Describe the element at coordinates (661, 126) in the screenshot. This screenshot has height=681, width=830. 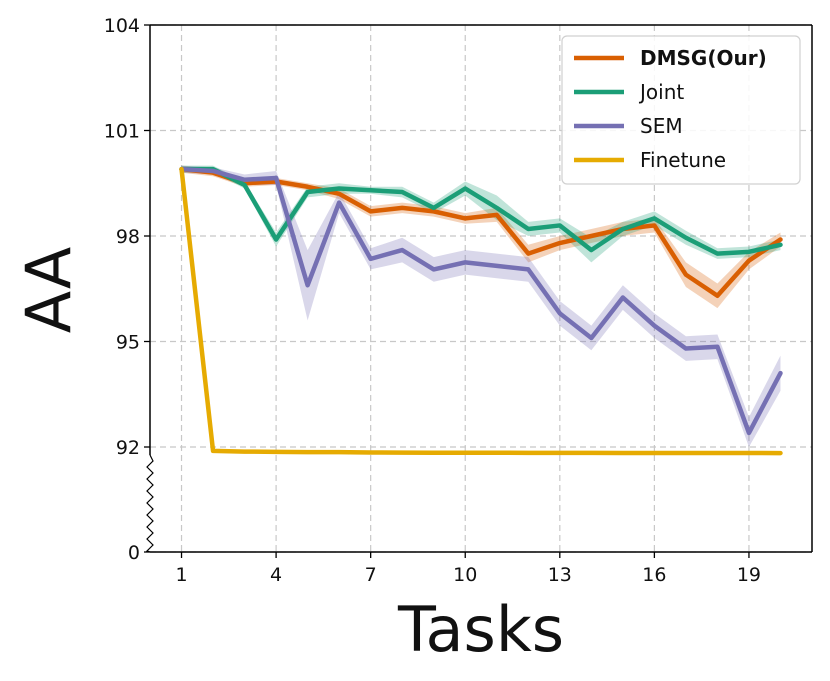
I see `legend-label: SEM` at that location.